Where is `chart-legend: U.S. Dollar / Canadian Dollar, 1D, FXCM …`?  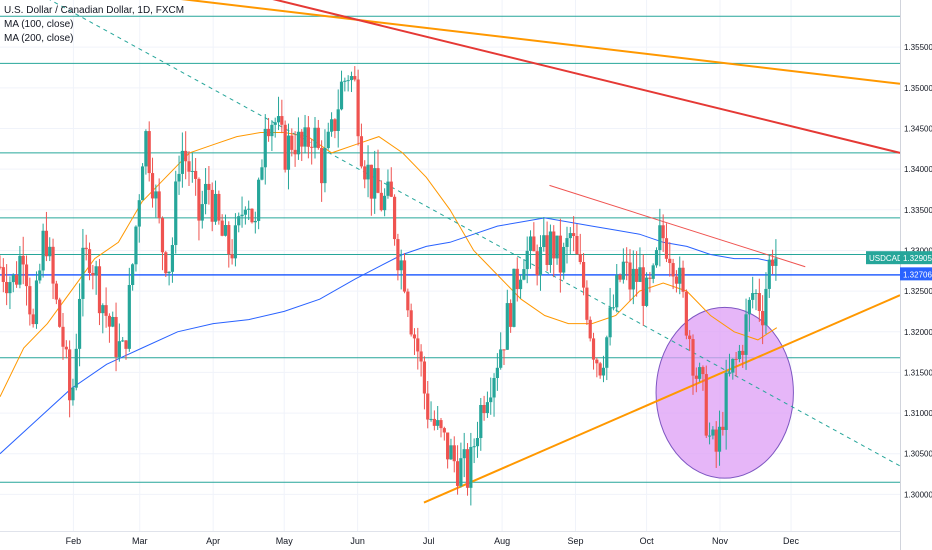 chart-legend: U.S. Dollar / Canadian Dollar, 1D, FXCM … is located at coordinates (94, 25).